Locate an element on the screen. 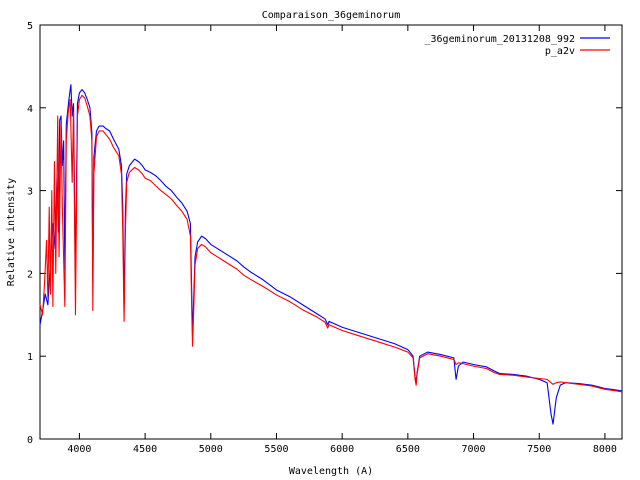 The width and height of the screenshot is (640, 480). x-tick-label: 6500 is located at coordinates (408, 449).